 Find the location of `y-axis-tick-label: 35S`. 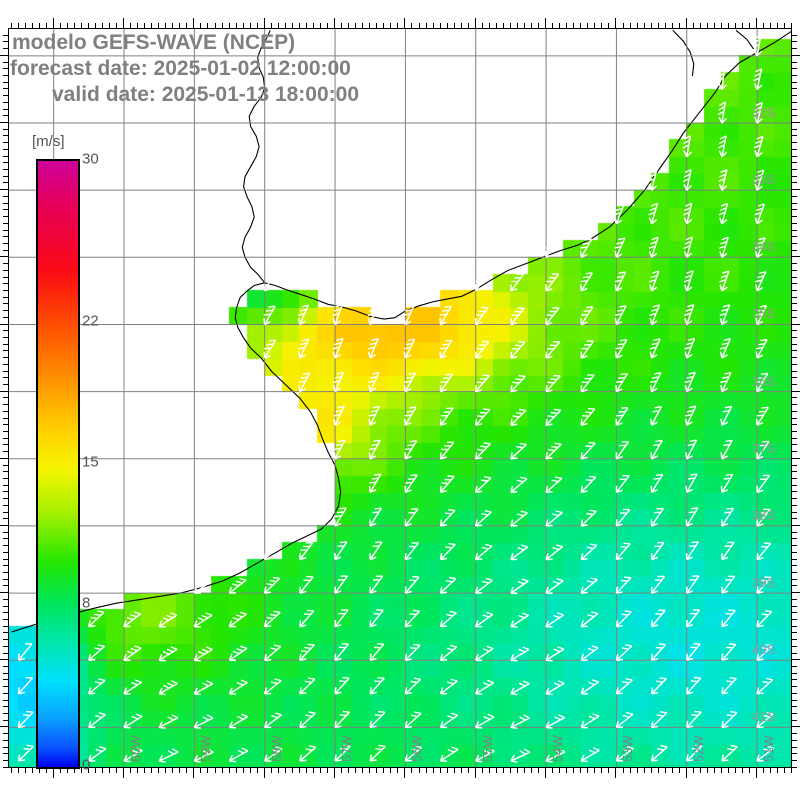

y-axis-tick-label: 35S is located at coordinates (764, 314).